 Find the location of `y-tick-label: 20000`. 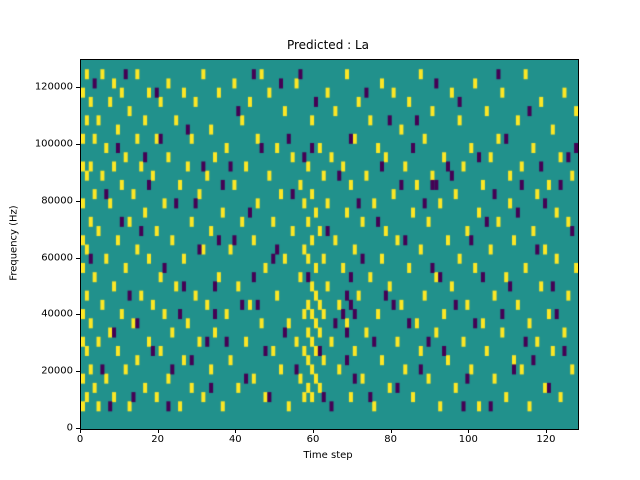

y-tick-label: 20000 is located at coordinates (57, 371).